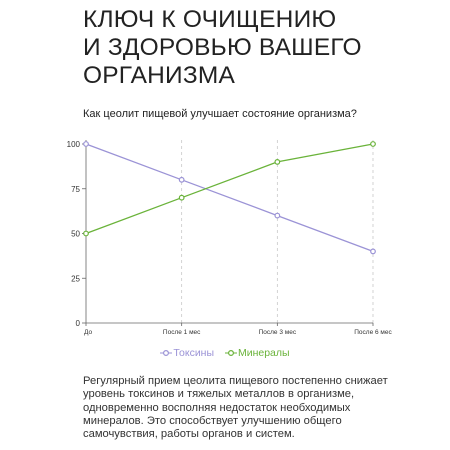  Describe the element at coordinates (230, 353) in the screenshot. I see `legend-marker-minerals` at that location.